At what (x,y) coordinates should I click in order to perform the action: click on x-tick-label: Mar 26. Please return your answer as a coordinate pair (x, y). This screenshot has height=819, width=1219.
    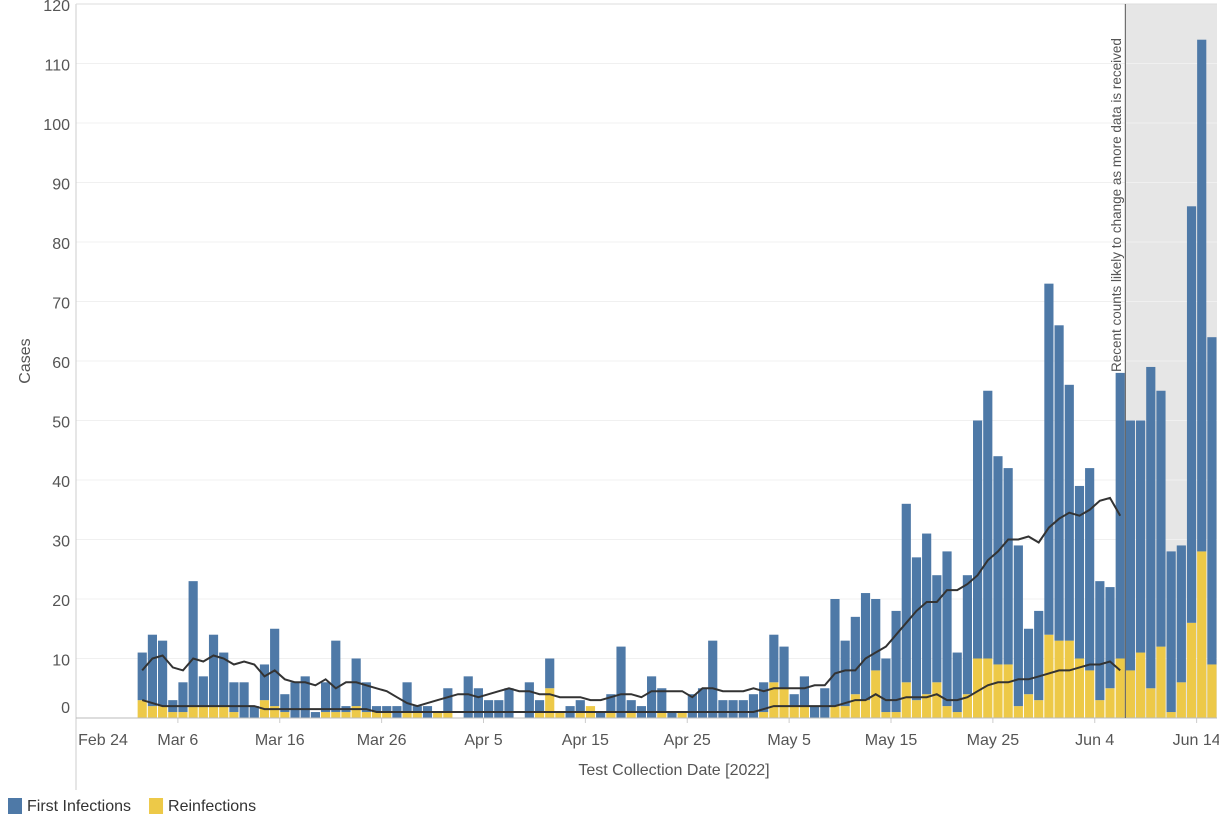
    Looking at the image, I should click on (382, 740).